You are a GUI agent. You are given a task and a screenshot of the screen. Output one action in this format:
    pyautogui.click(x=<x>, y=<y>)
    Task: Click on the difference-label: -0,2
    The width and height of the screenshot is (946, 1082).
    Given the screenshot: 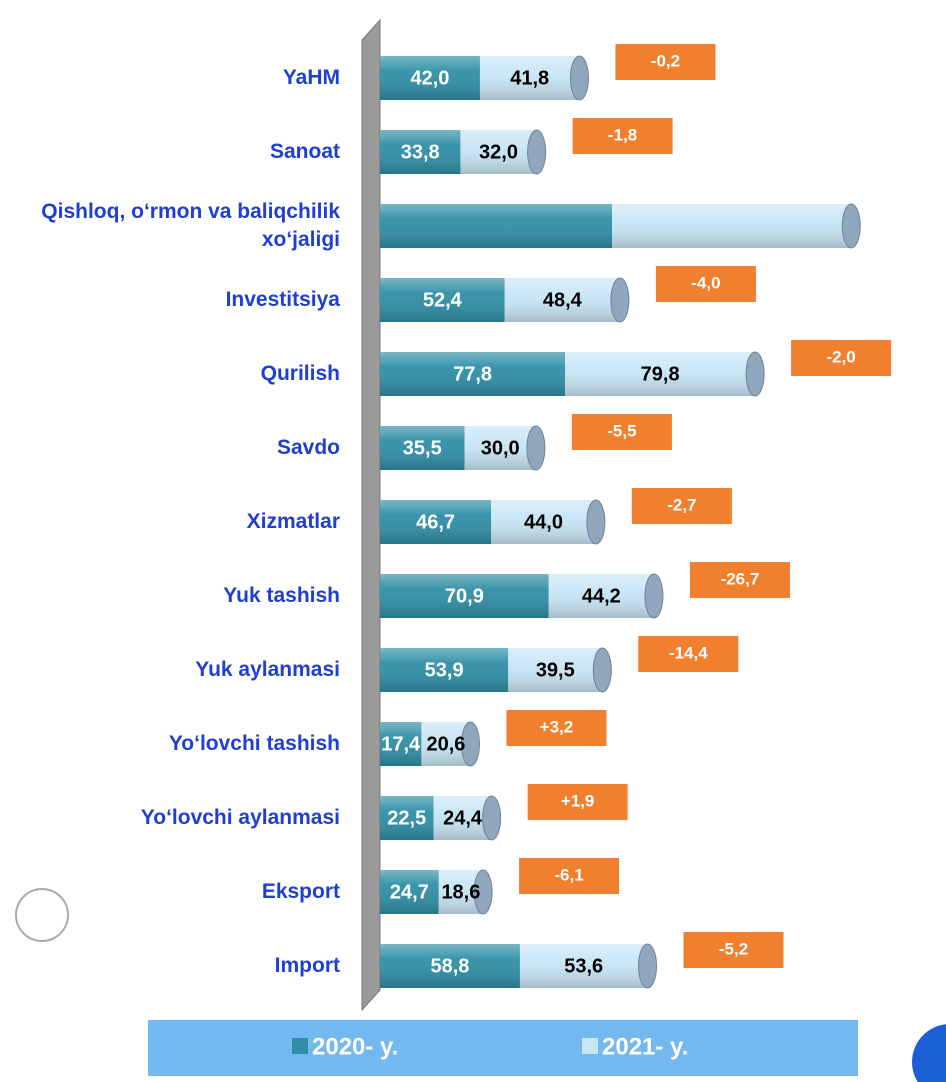 What is the action you would take?
    pyautogui.click(x=665, y=60)
    